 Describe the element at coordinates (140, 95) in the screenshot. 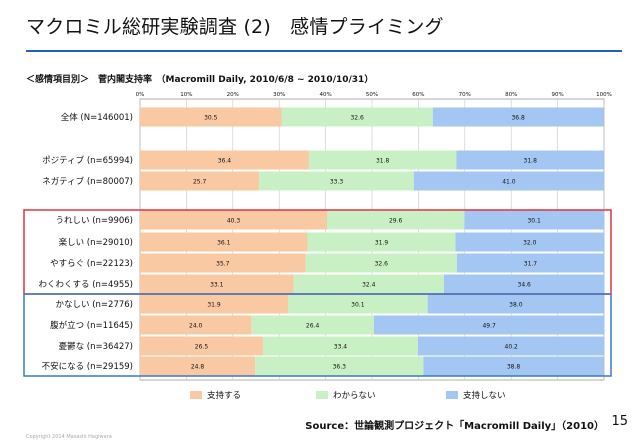

I see `x-tick-label: 0%` at that location.